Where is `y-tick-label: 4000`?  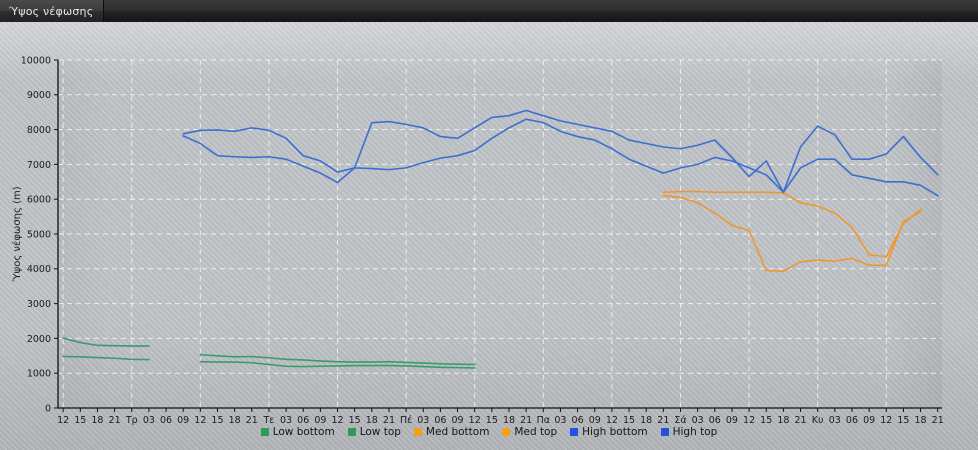 y-tick-label: 4000 is located at coordinates (39, 269).